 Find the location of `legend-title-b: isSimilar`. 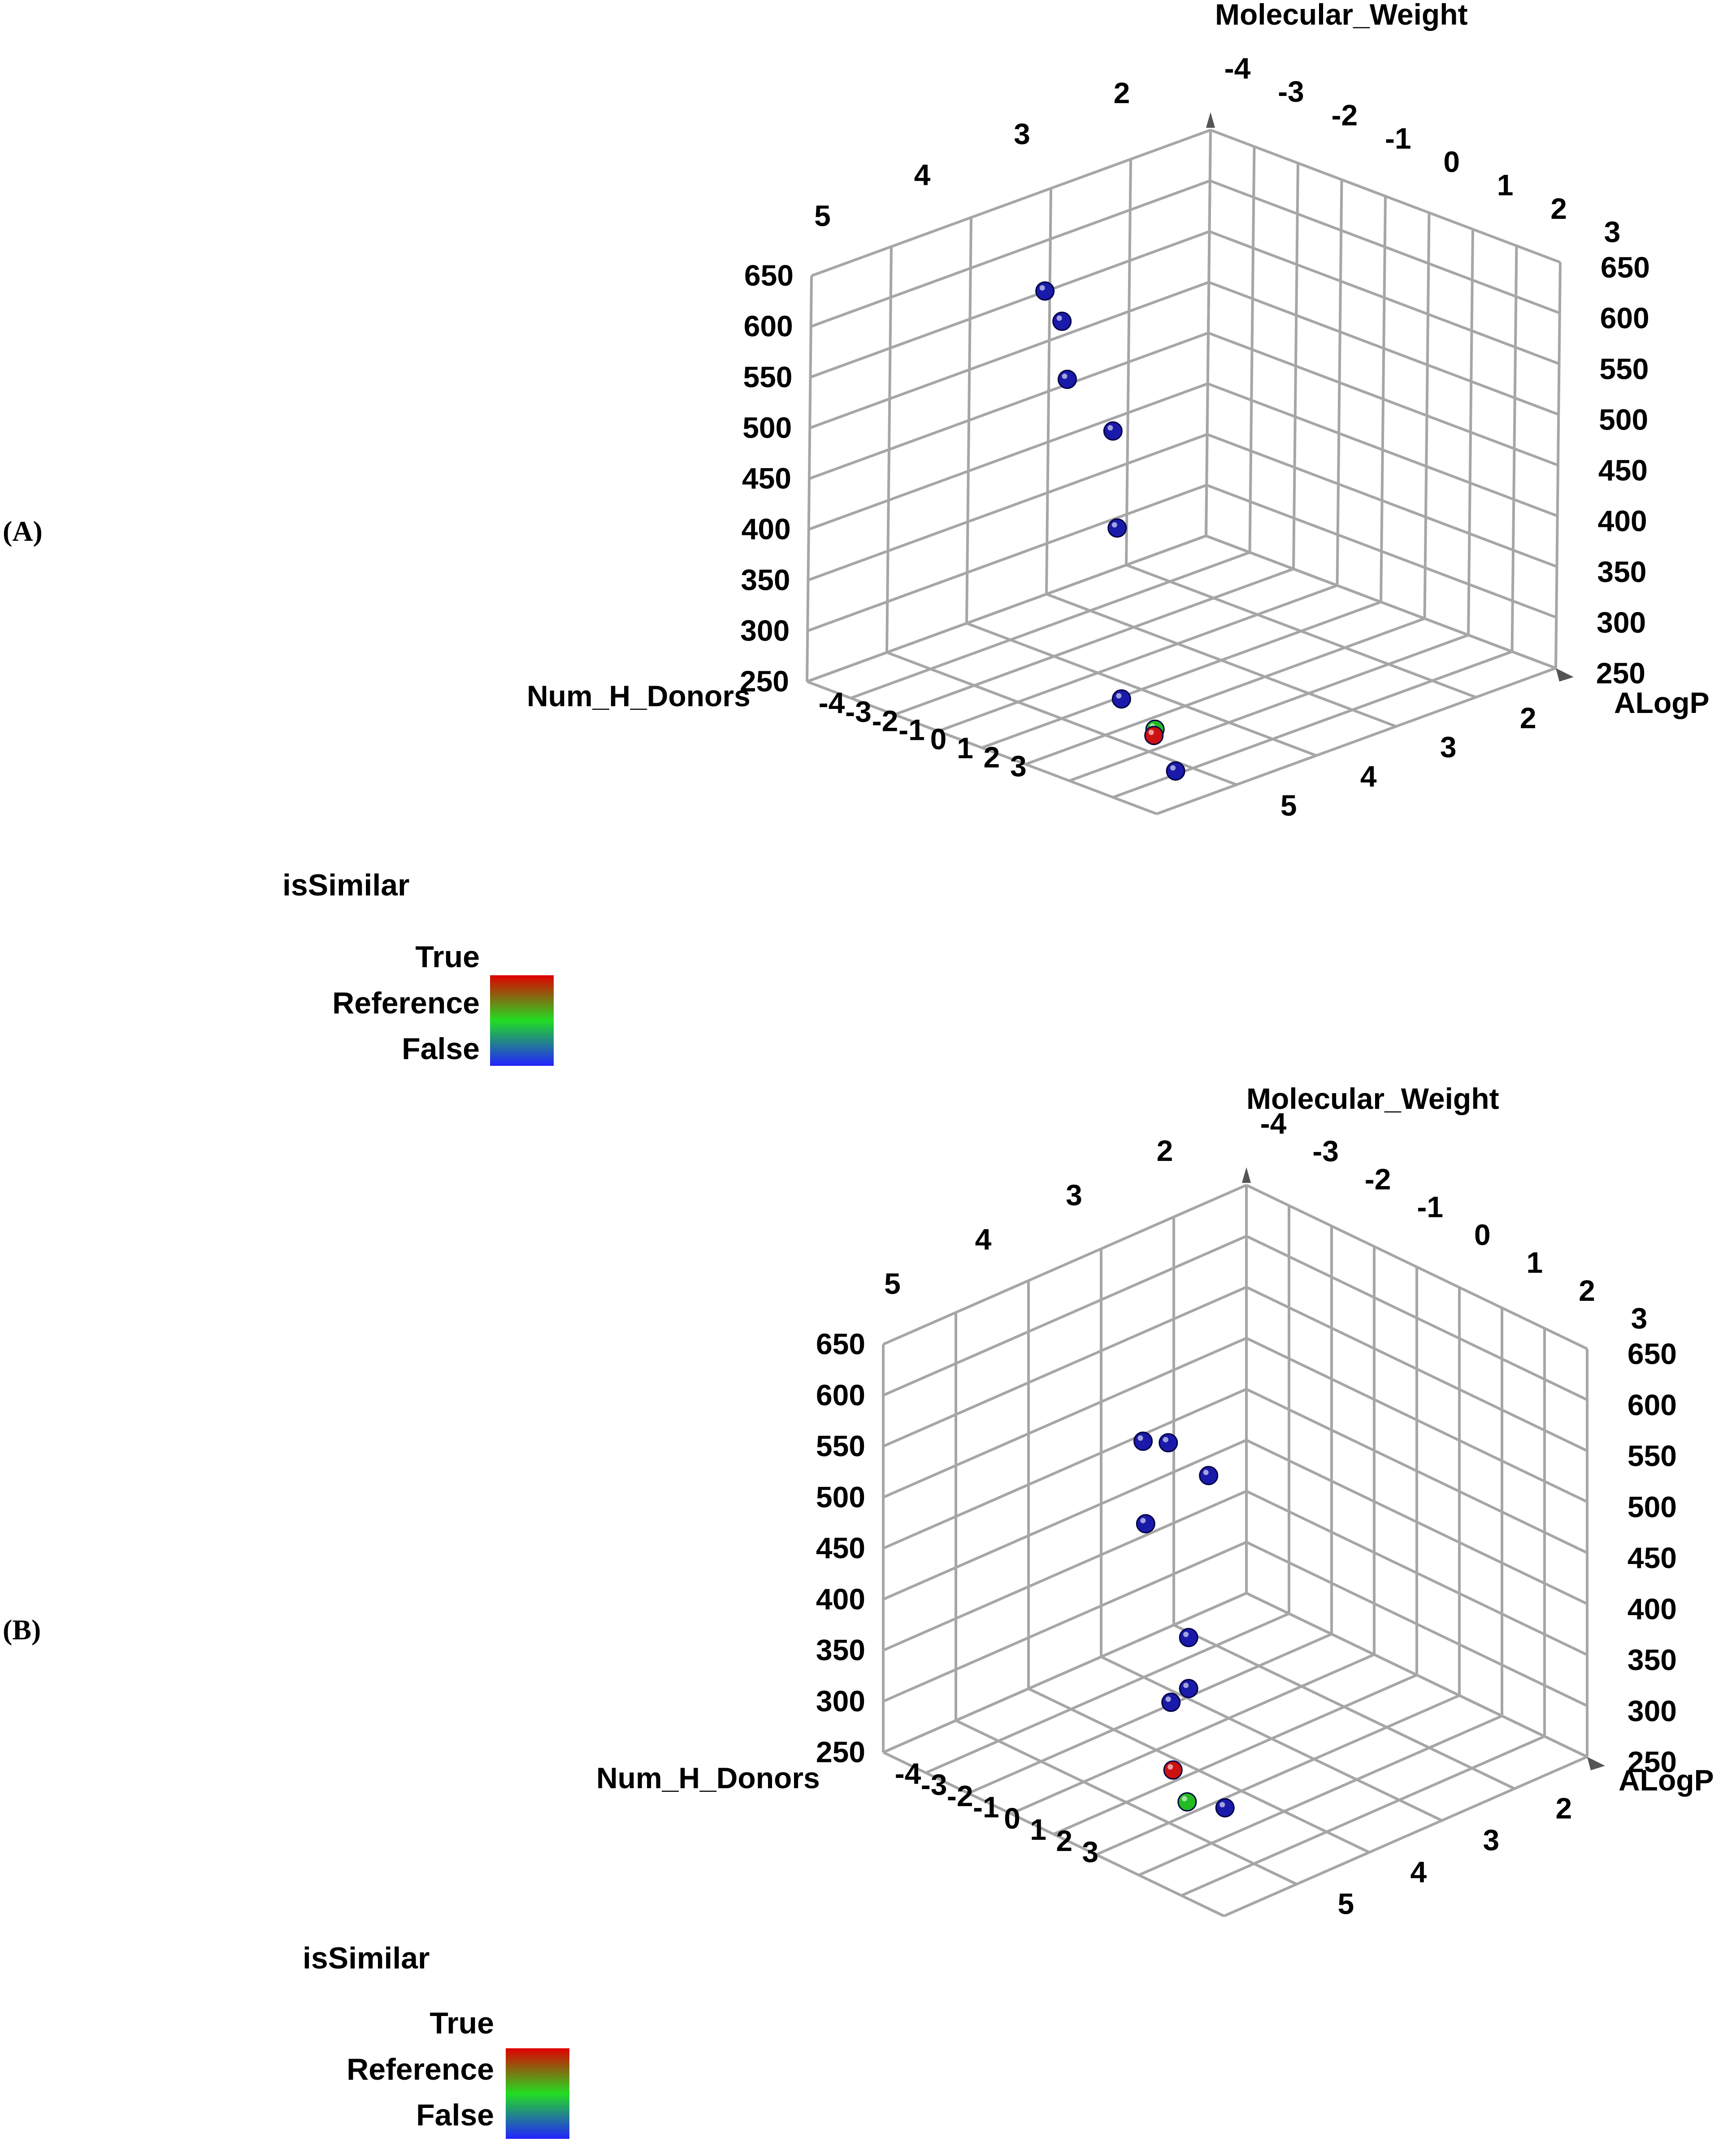

legend-title-b: isSimilar is located at coordinates (366, 1958).